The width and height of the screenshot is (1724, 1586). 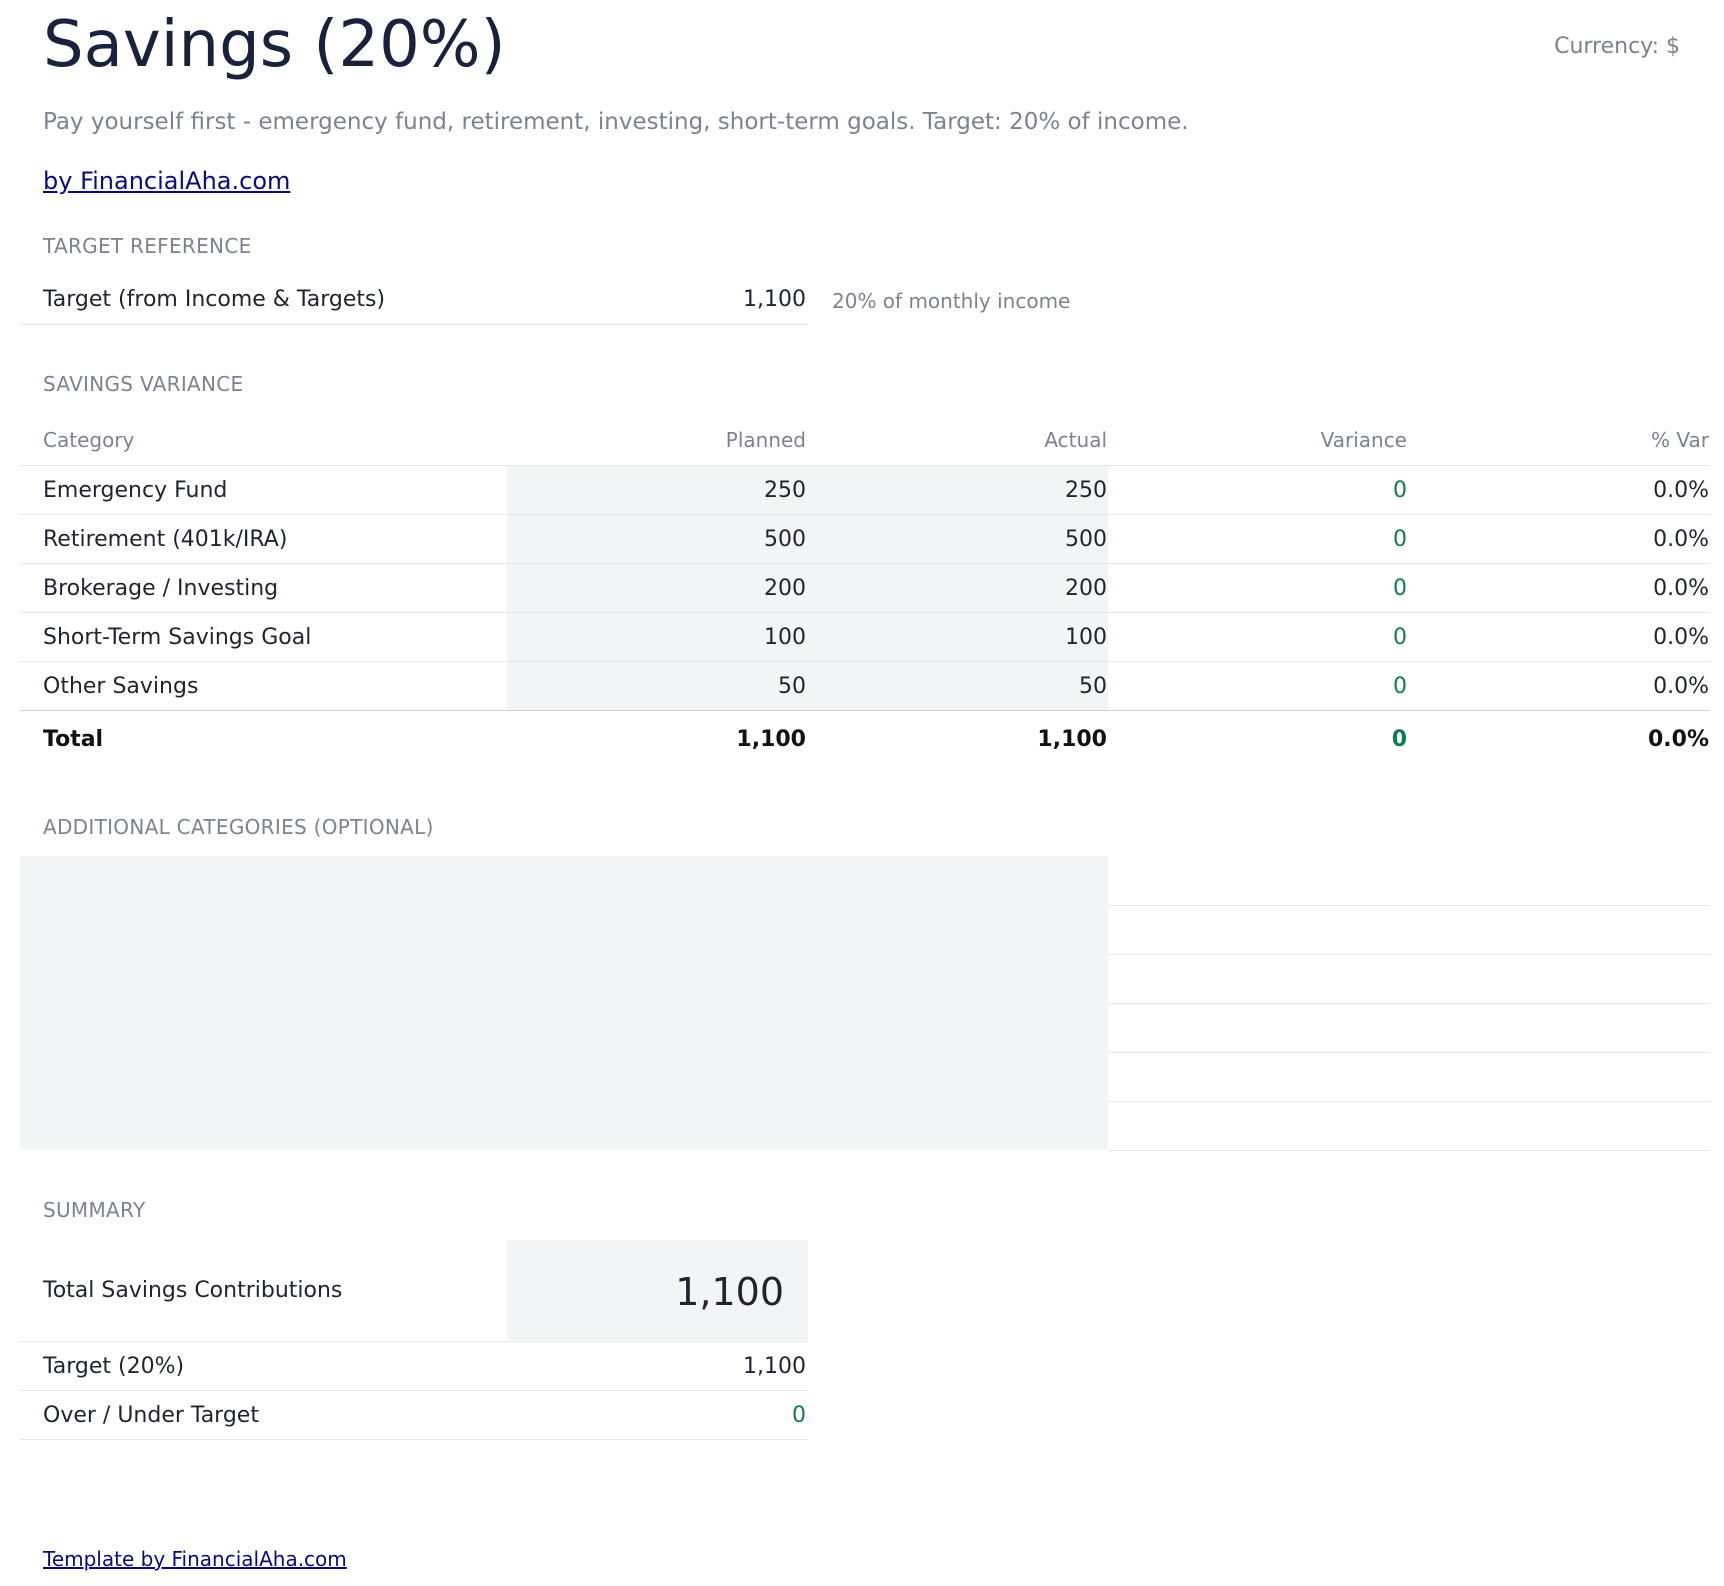 What do you see at coordinates (807, 588) in the screenshot?
I see `planned-actual-input-area` at bounding box center [807, 588].